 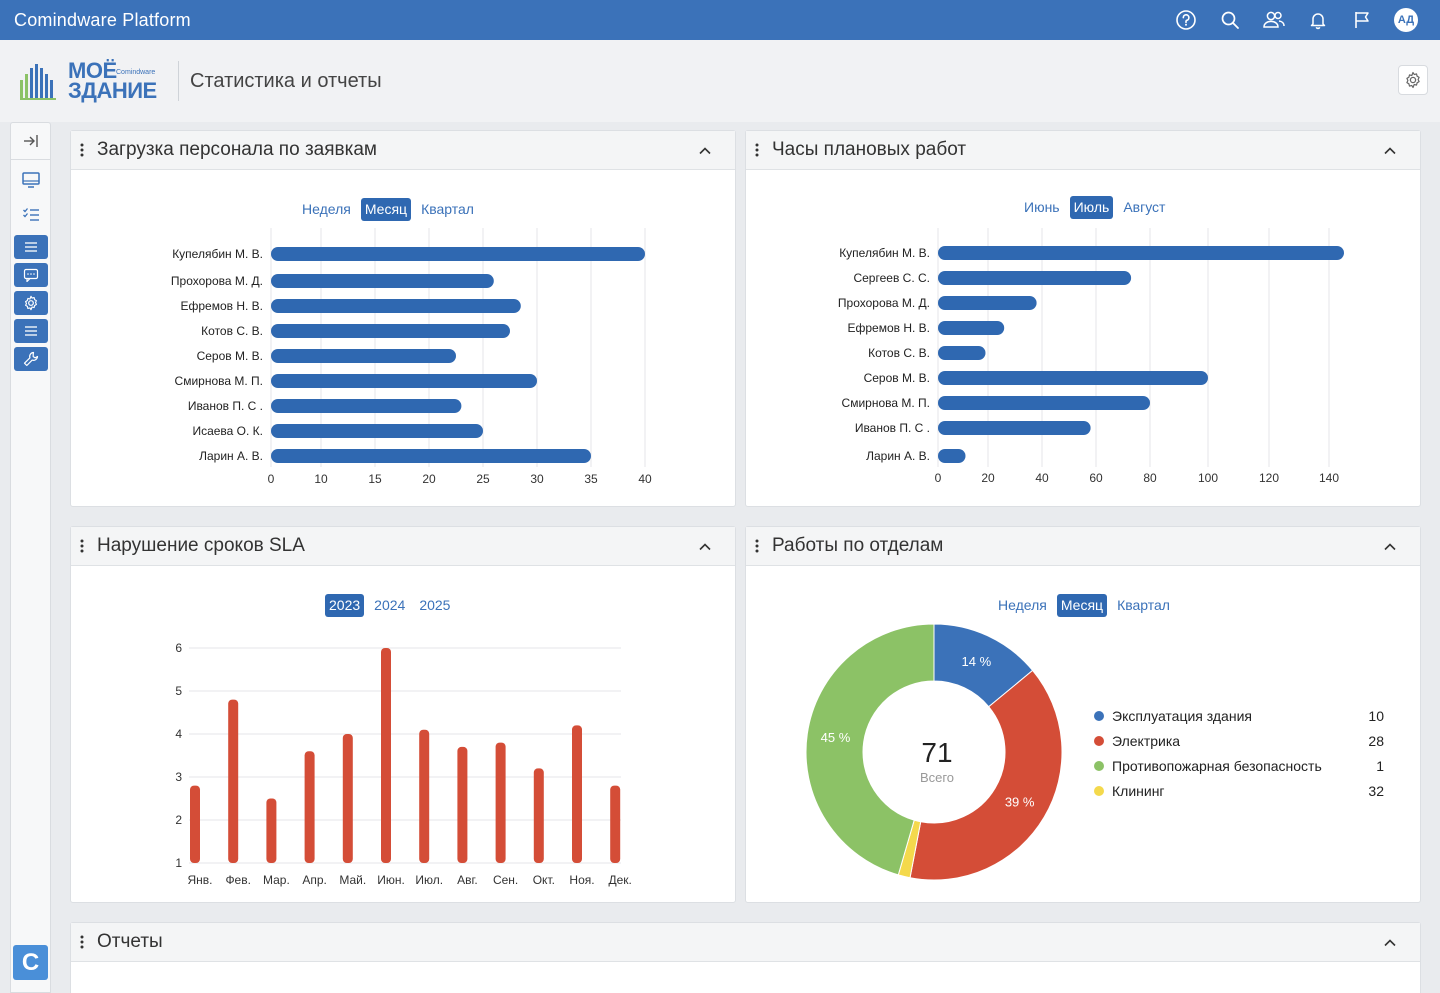 I want to click on wrench-icon, so click(x=31, y=359).